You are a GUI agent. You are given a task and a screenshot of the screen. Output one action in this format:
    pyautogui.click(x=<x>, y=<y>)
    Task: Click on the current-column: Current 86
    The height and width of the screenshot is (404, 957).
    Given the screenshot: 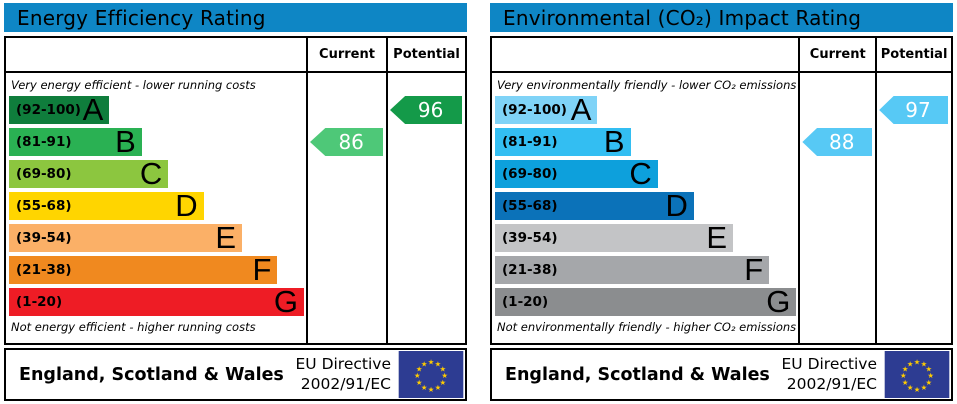 What is the action you would take?
    pyautogui.click(x=348, y=190)
    